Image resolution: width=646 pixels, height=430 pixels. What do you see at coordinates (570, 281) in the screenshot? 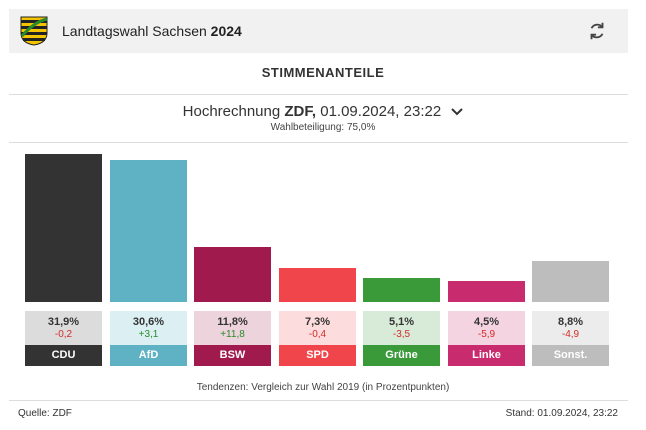
I see `bar-sonst` at bounding box center [570, 281].